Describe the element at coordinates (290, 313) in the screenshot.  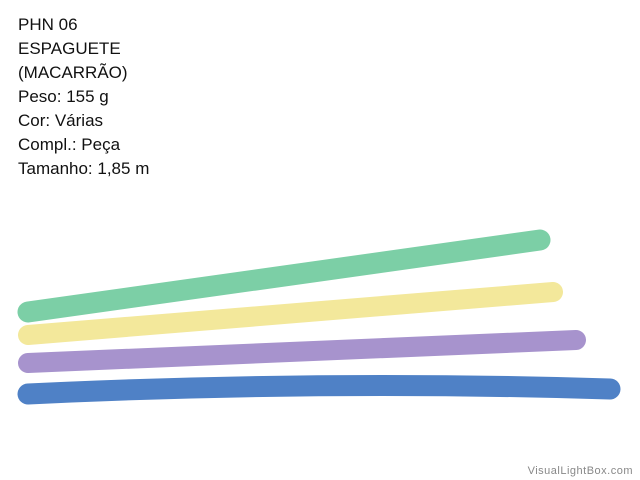
I see `yellow-noodle` at that location.